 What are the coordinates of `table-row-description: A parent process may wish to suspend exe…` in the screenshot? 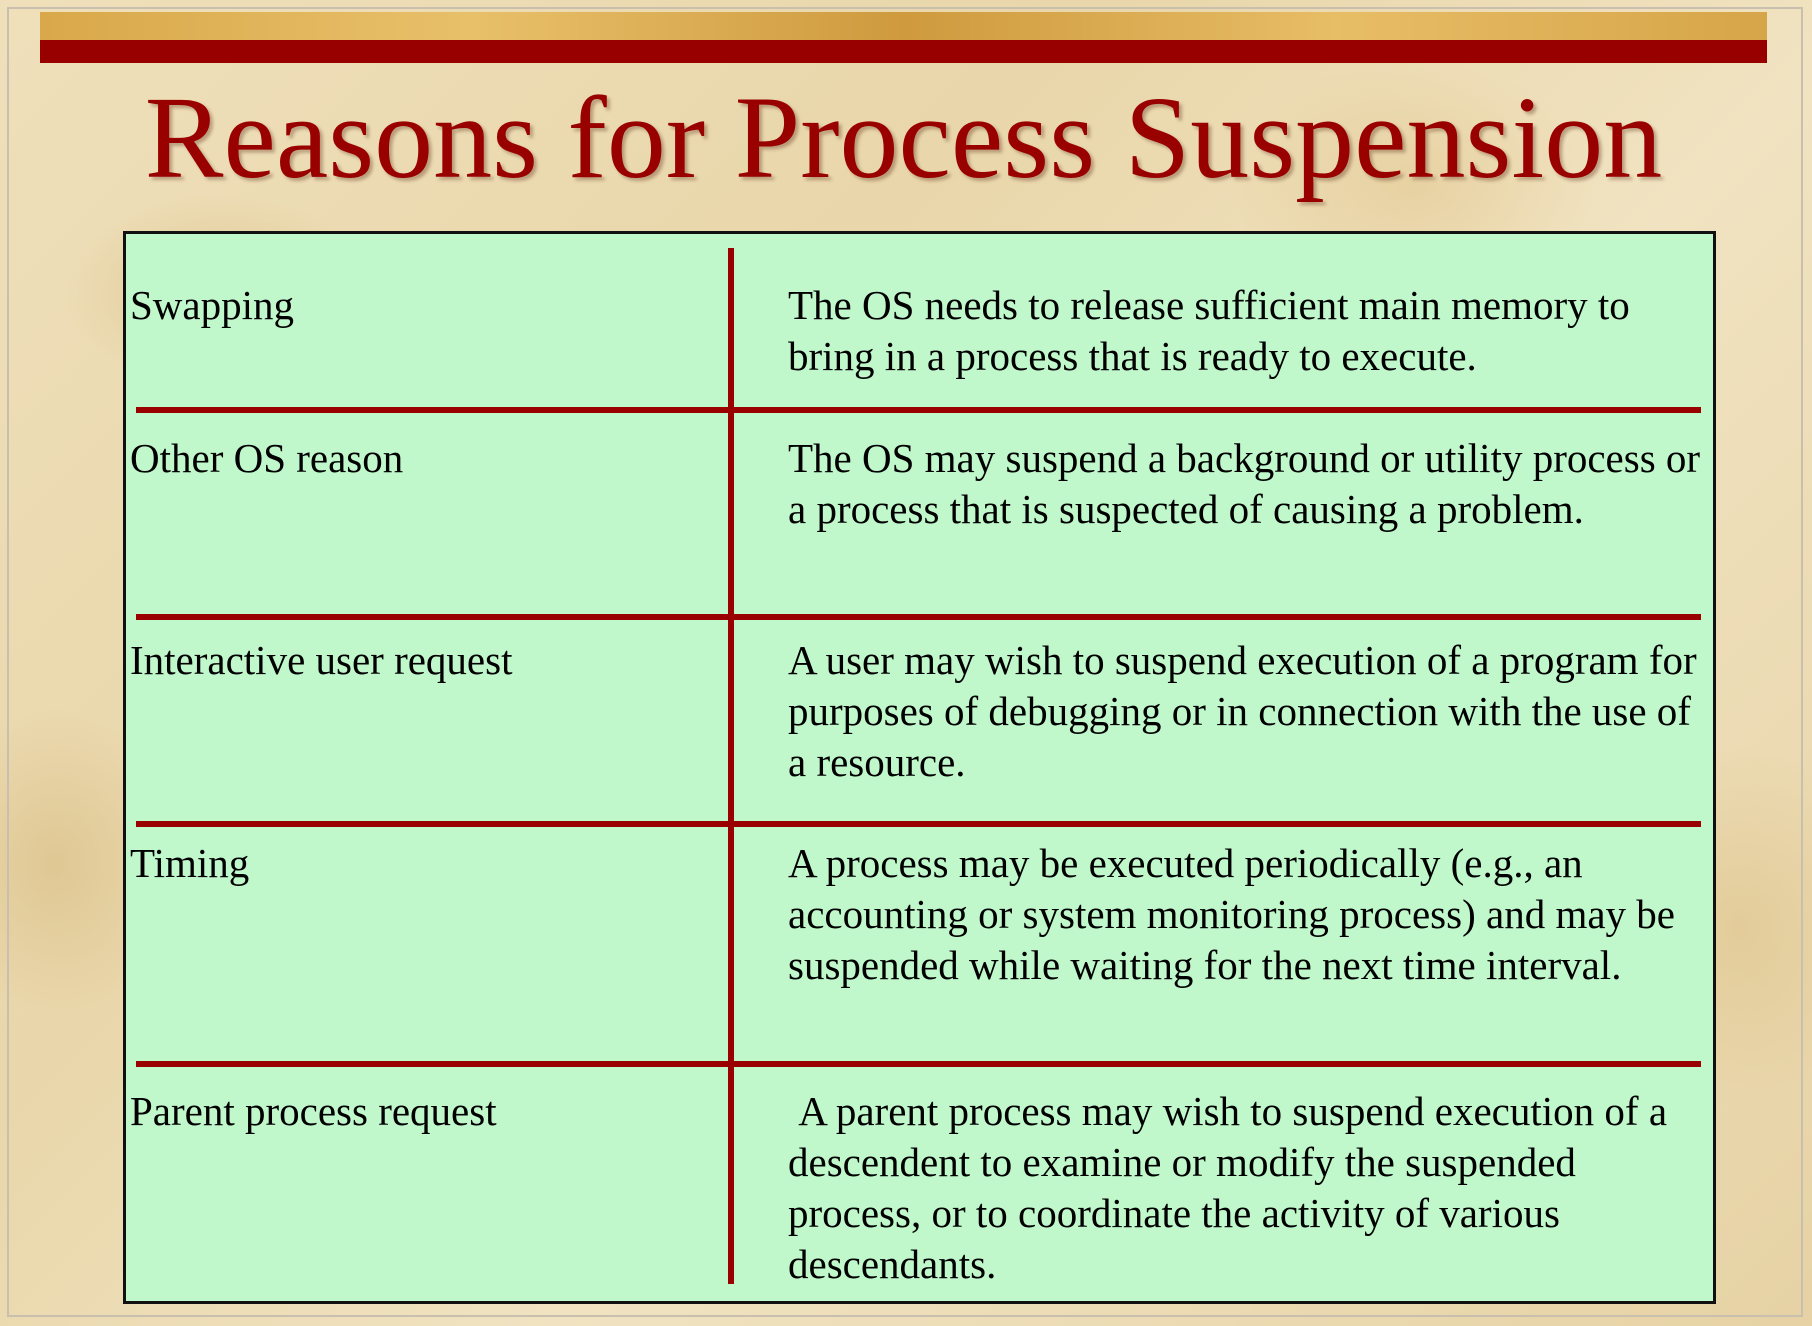 It's located at (1233, 1187).